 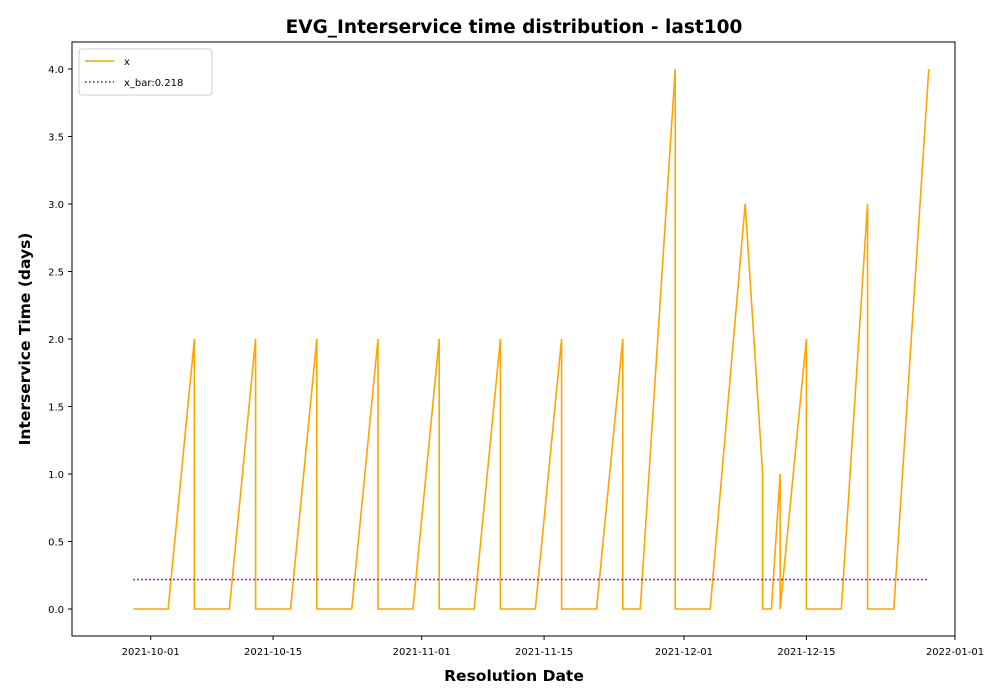 What do you see at coordinates (56, 543) in the screenshot?
I see `y-tick-label: 0.5` at bounding box center [56, 543].